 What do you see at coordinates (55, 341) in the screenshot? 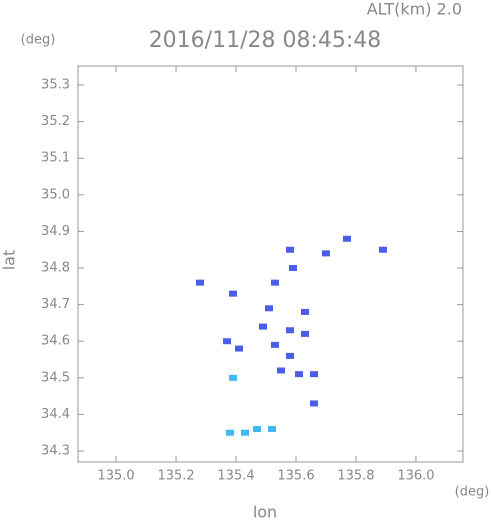
I see `y-tick-label: 34.6` at bounding box center [55, 341].